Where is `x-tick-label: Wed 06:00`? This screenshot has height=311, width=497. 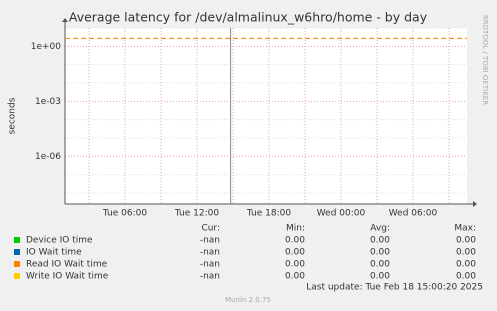
x-tick-label: Wed 06:00 is located at coordinates (413, 214).